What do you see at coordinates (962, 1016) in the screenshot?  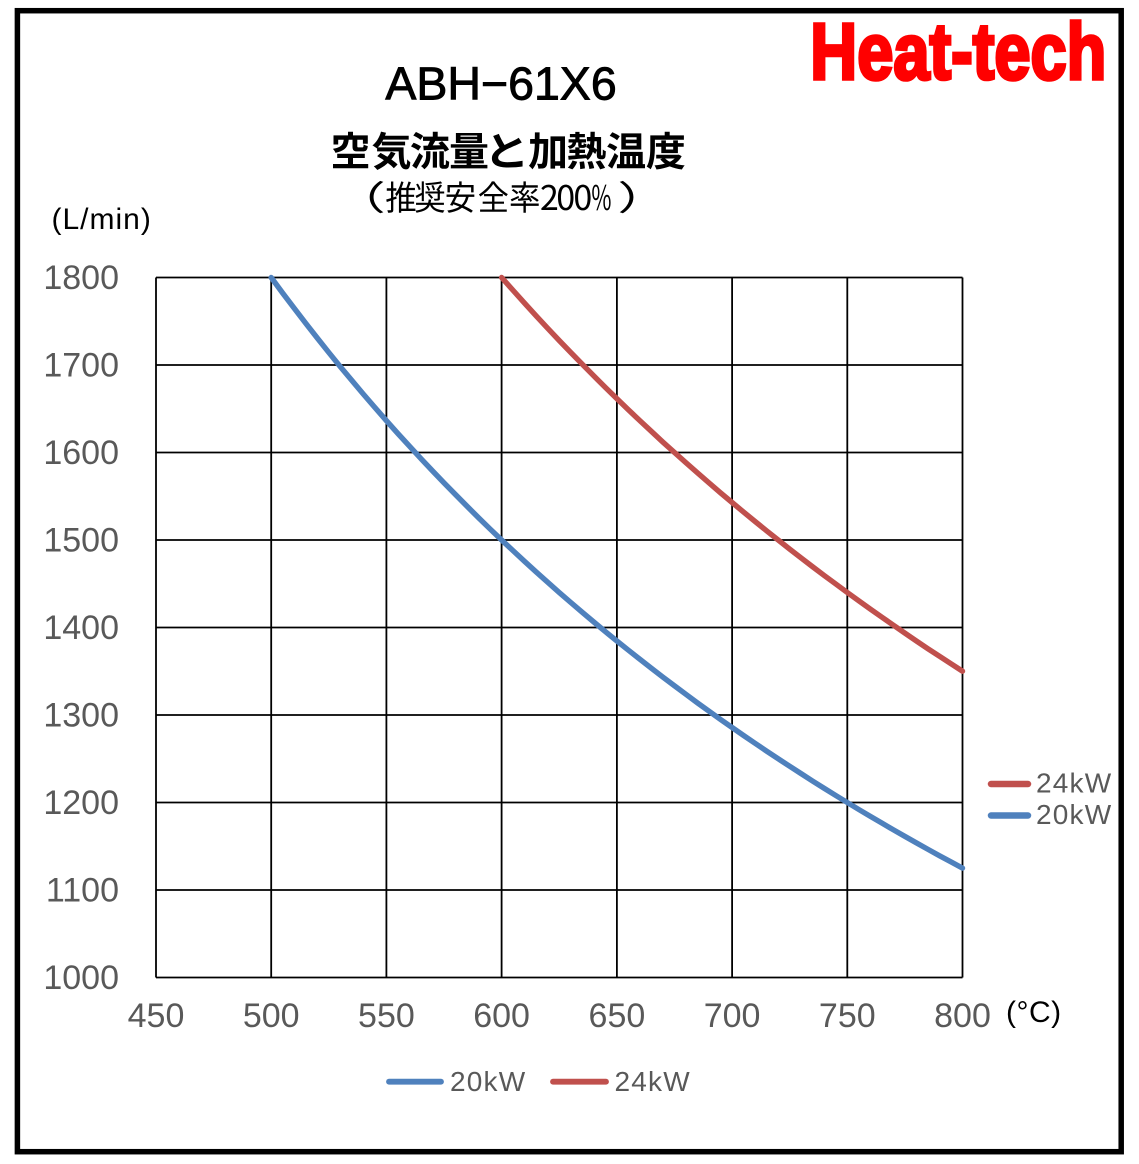 I see `svg-text: 800` at bounding box center [962, 1016].